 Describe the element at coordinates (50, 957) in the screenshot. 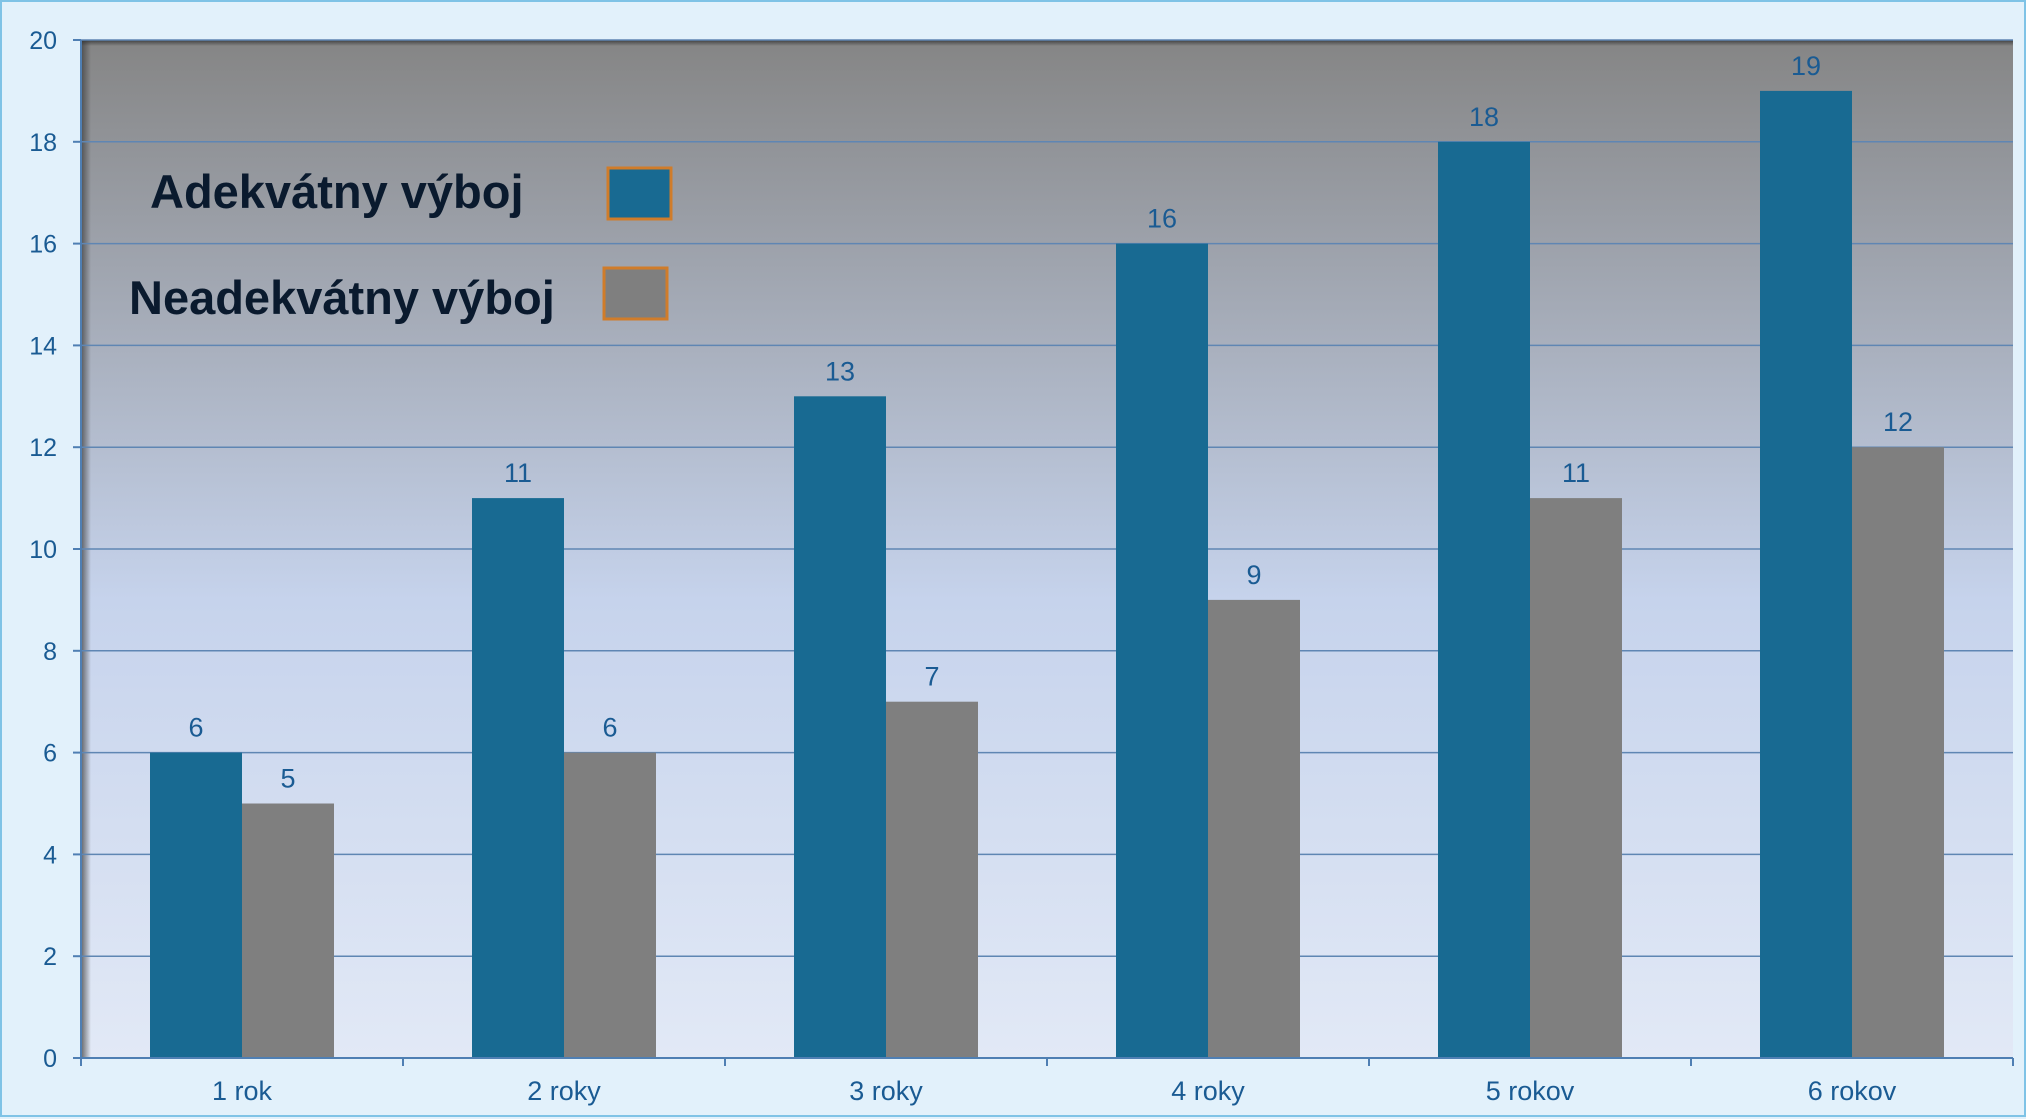

I see `y-tick-label: 2` at that location.